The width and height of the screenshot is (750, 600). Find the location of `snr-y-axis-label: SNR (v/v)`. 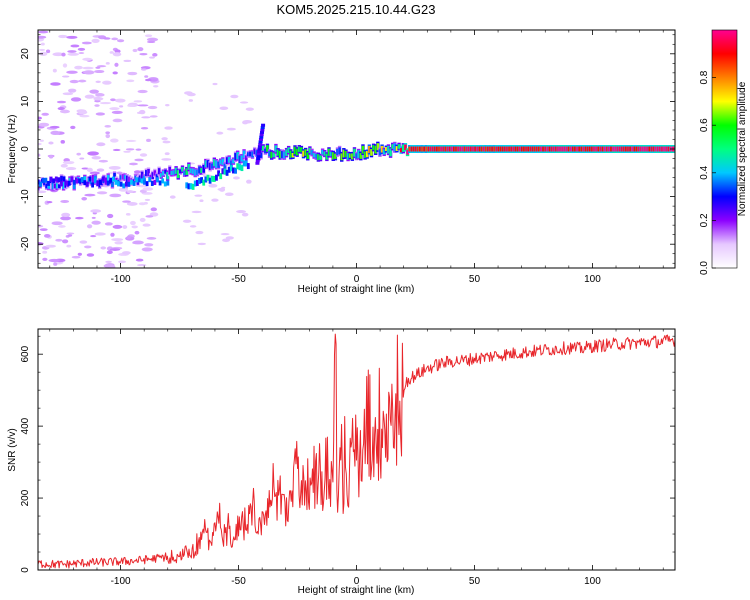

snr-y-axis-label: SNR (v/v) is located at coordinates (12, 449).